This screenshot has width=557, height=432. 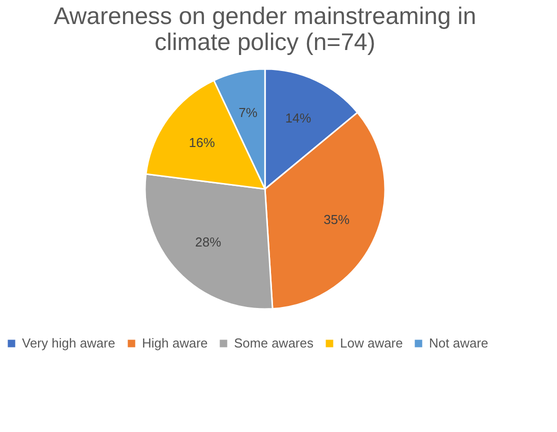 I want to click on legend-label: High aware, so click(x=175, y=343).